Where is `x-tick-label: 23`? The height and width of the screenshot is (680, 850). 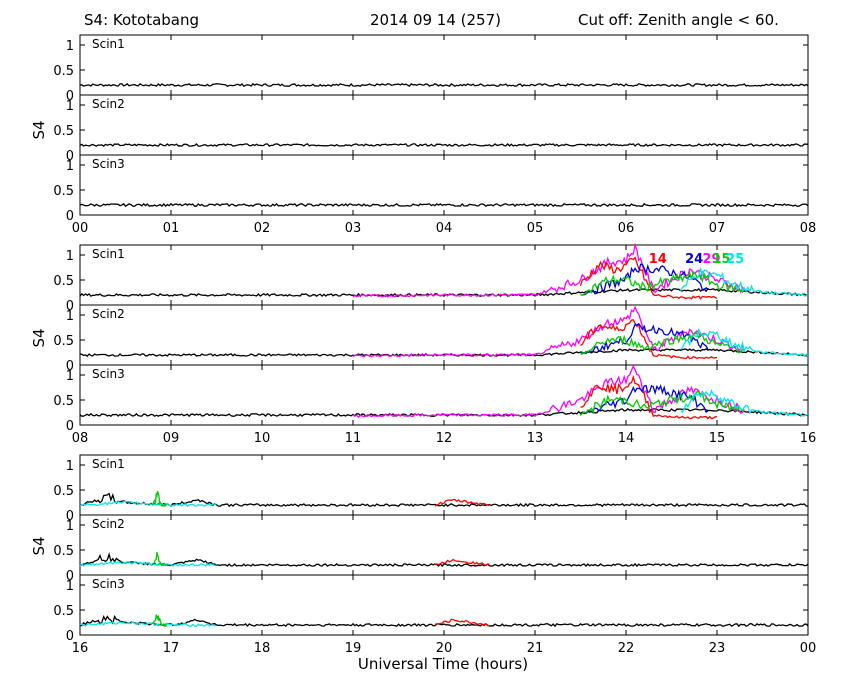
x-tick-label: 23 is located at coordinates (717, 648).